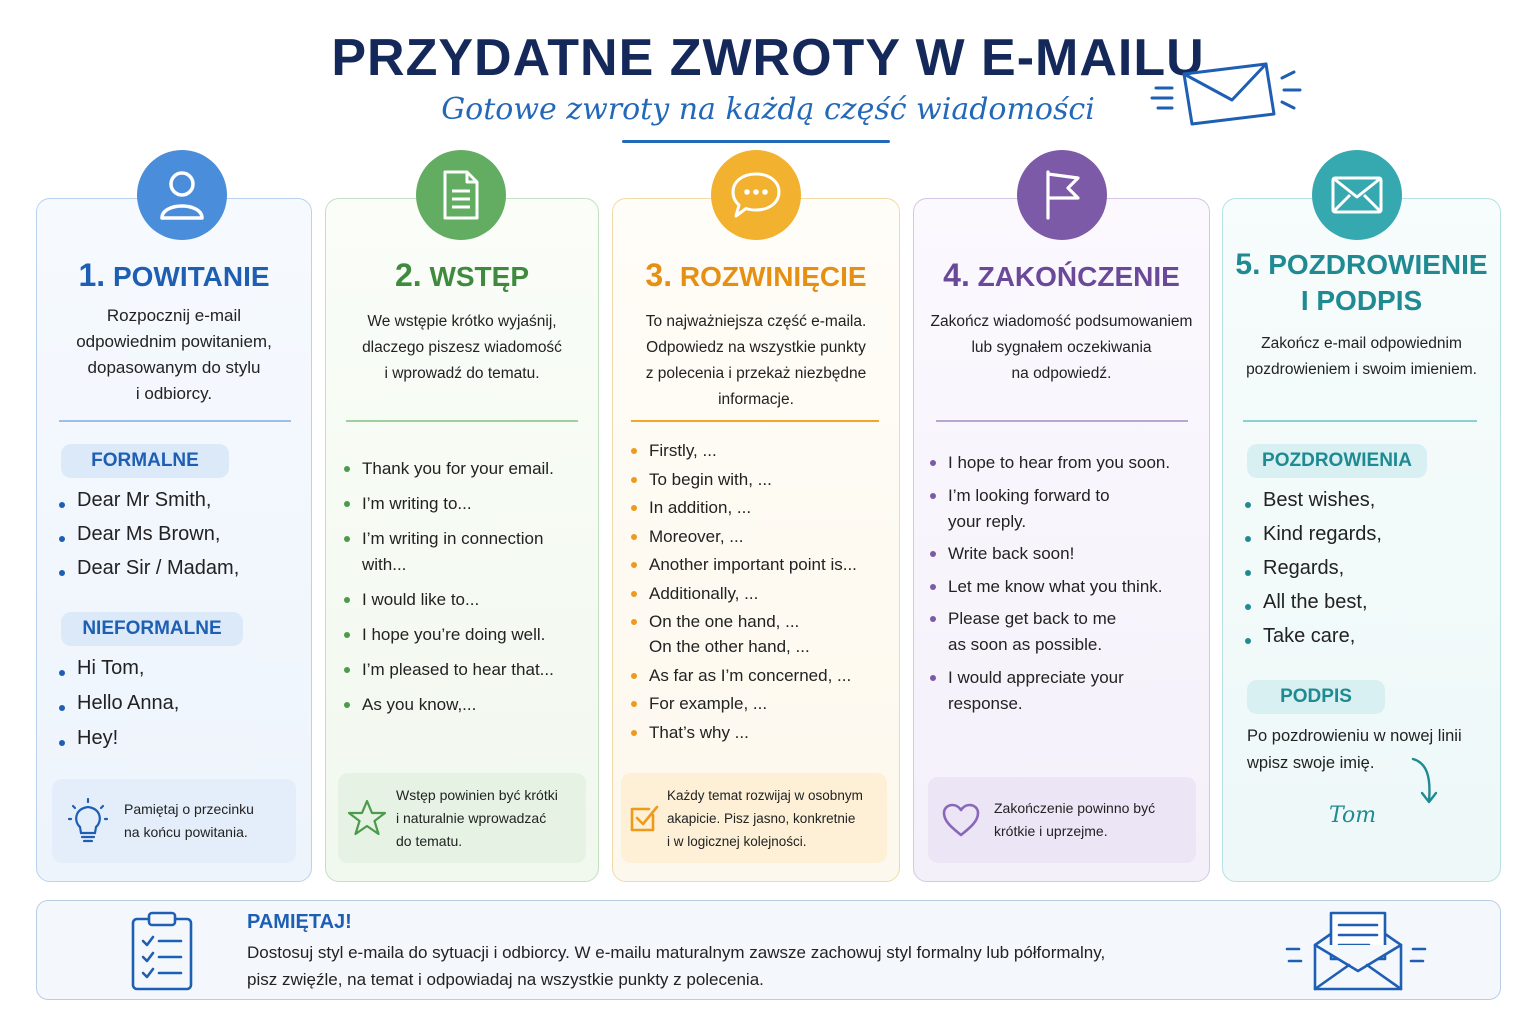 Image resolution: width=1536 pixels, height=1024 pixels. I want to click on subtitle-underline, so click(756, 141).